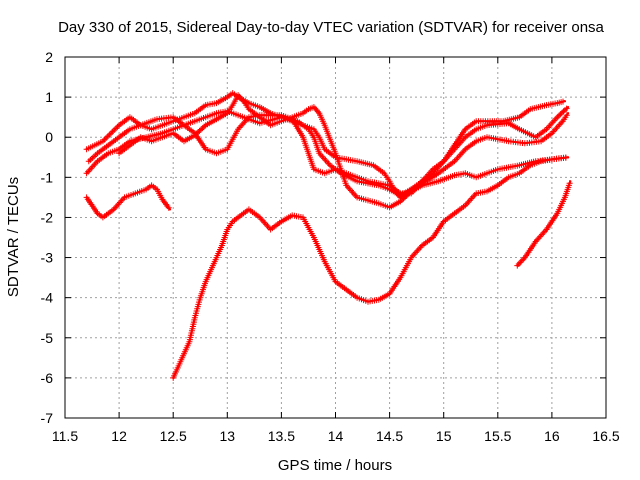 The width and height of the screenshot is (640, 480). What do you see at coordinates (13, 237) in the screenshot?
I see `y-axis-title: SDTVAR / TECUs` at bounding box center [13, 237].